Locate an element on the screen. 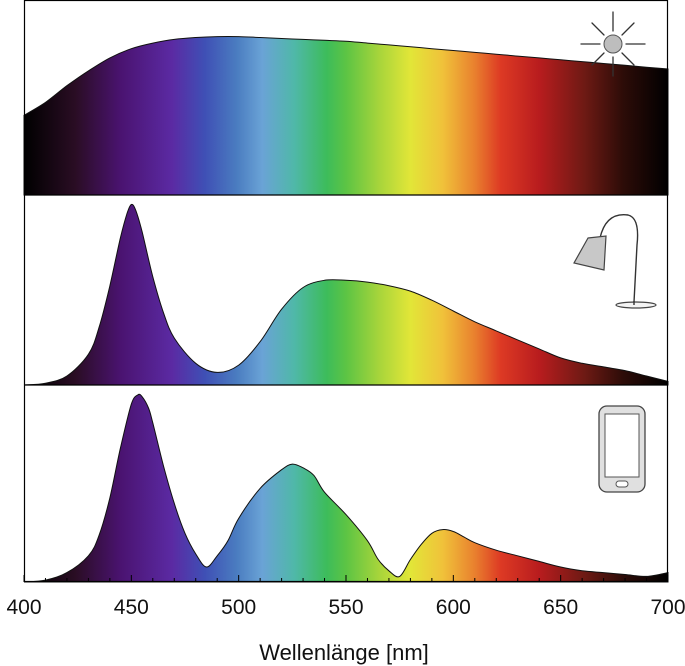 This screenshot has height=666, width=685. x-axis: 400 450 500 550 600 650 700 is located at coordinates (345, 597).